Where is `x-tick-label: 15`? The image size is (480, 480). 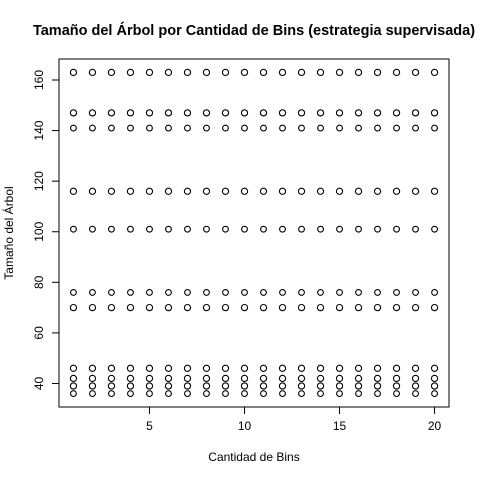
x-tick-label: 15 is located at coordinates (340, 426).